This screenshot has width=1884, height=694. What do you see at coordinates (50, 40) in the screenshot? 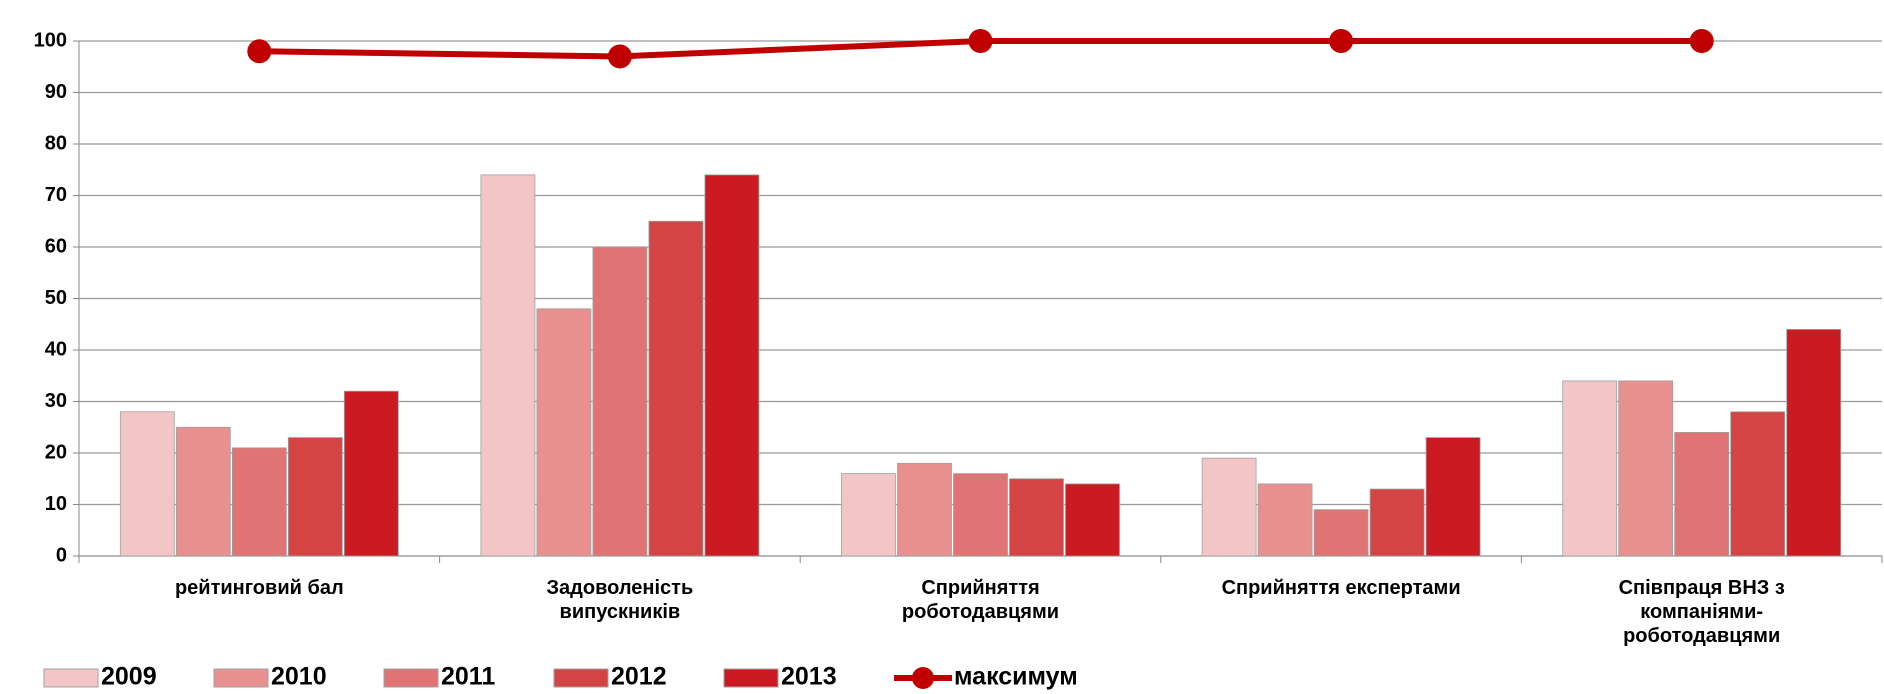
I see `y-tick-label: 100` at bounding box center [50, 40].